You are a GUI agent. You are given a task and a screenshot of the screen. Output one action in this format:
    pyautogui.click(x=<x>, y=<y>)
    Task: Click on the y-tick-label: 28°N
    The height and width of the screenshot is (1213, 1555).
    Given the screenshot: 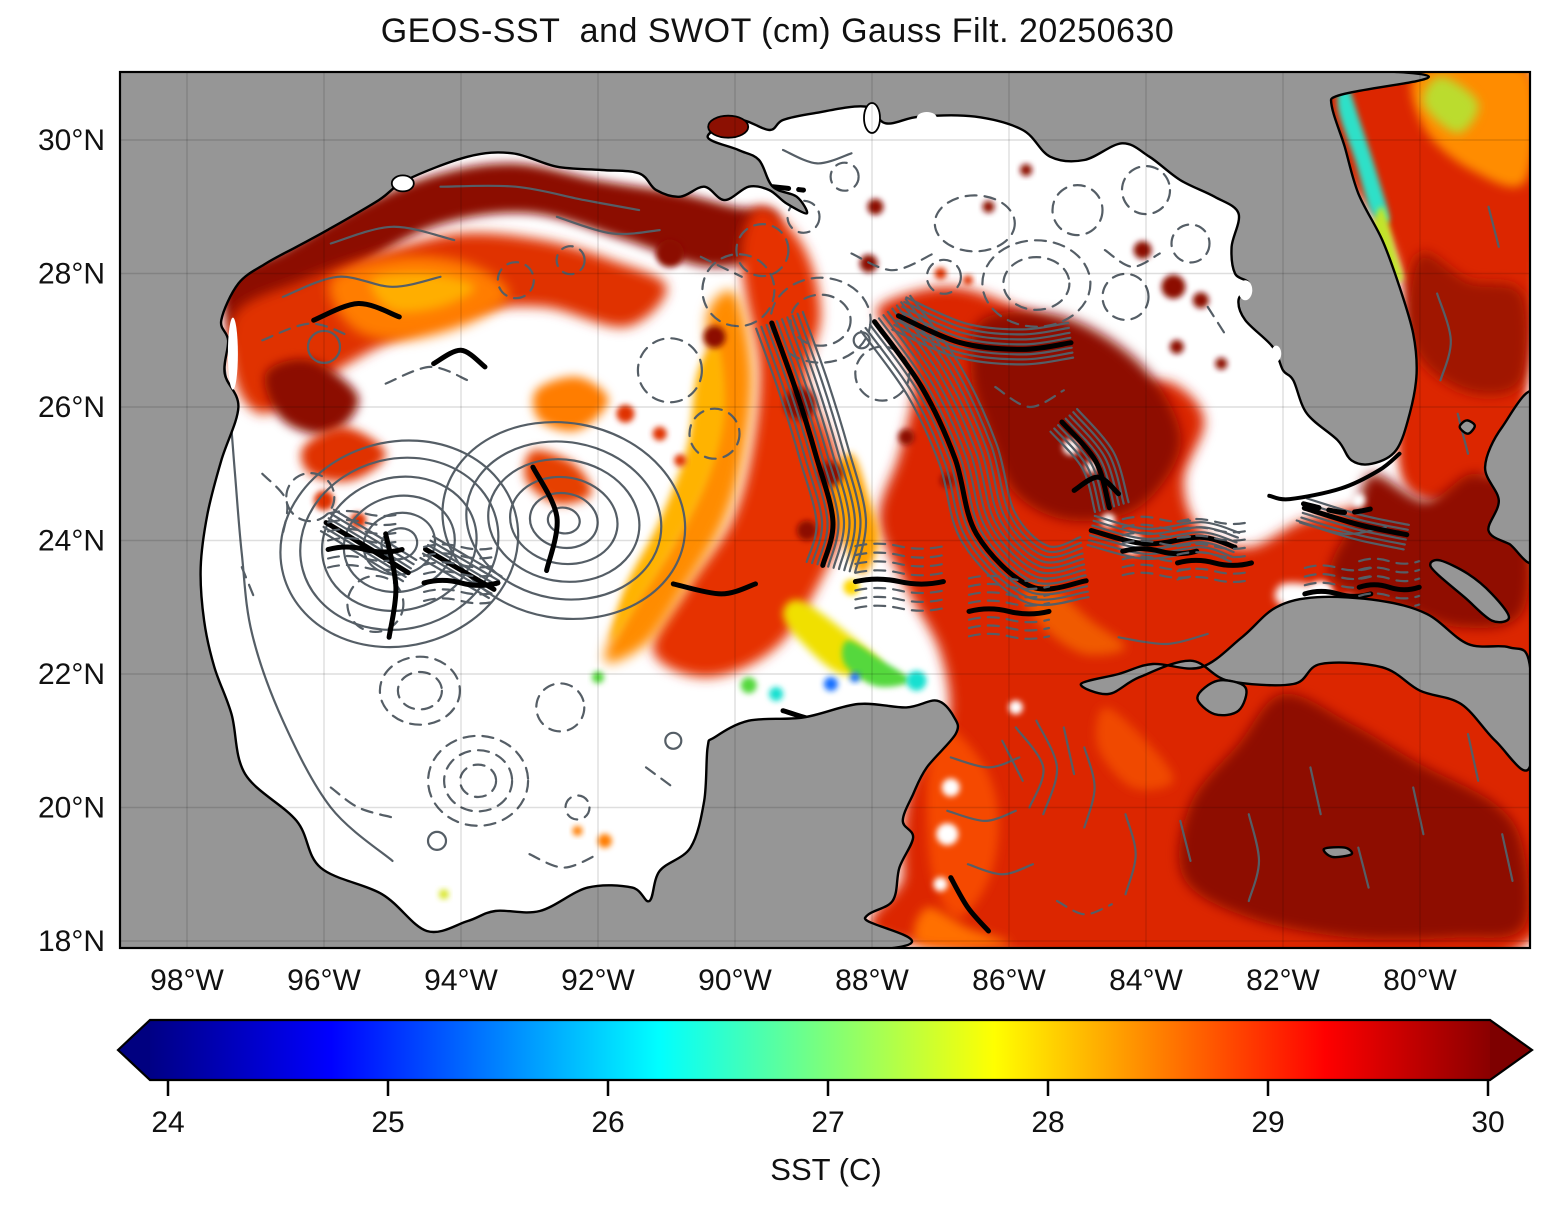 What is the action you would take?
    pyautogui.click(x=71, y=274)
    